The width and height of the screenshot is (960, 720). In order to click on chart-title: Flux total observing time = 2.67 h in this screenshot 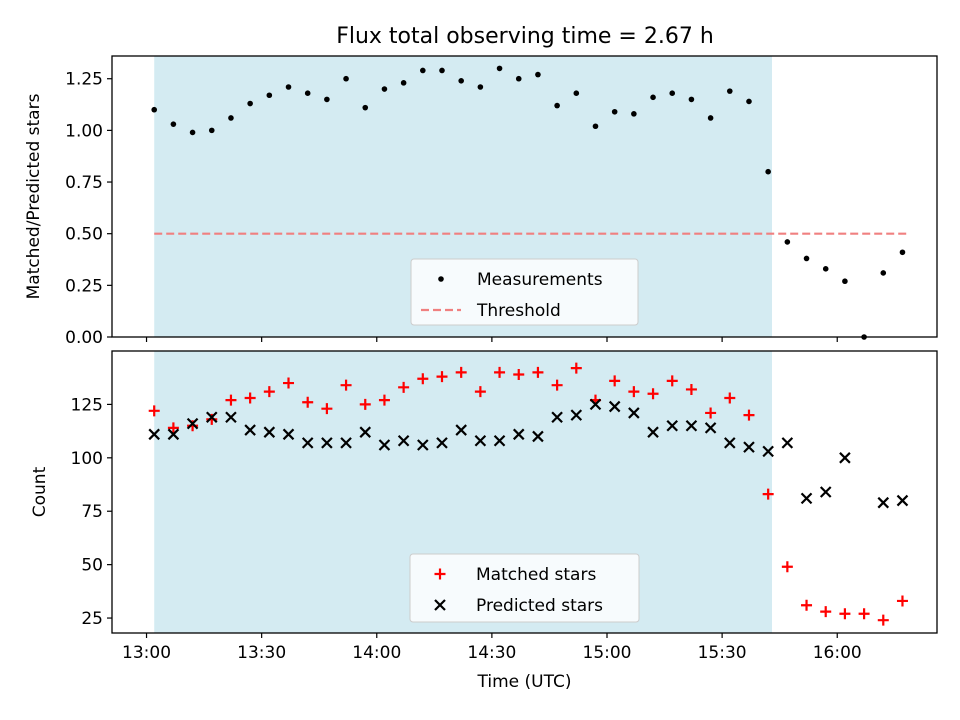, I will do `click(525, 36)`.